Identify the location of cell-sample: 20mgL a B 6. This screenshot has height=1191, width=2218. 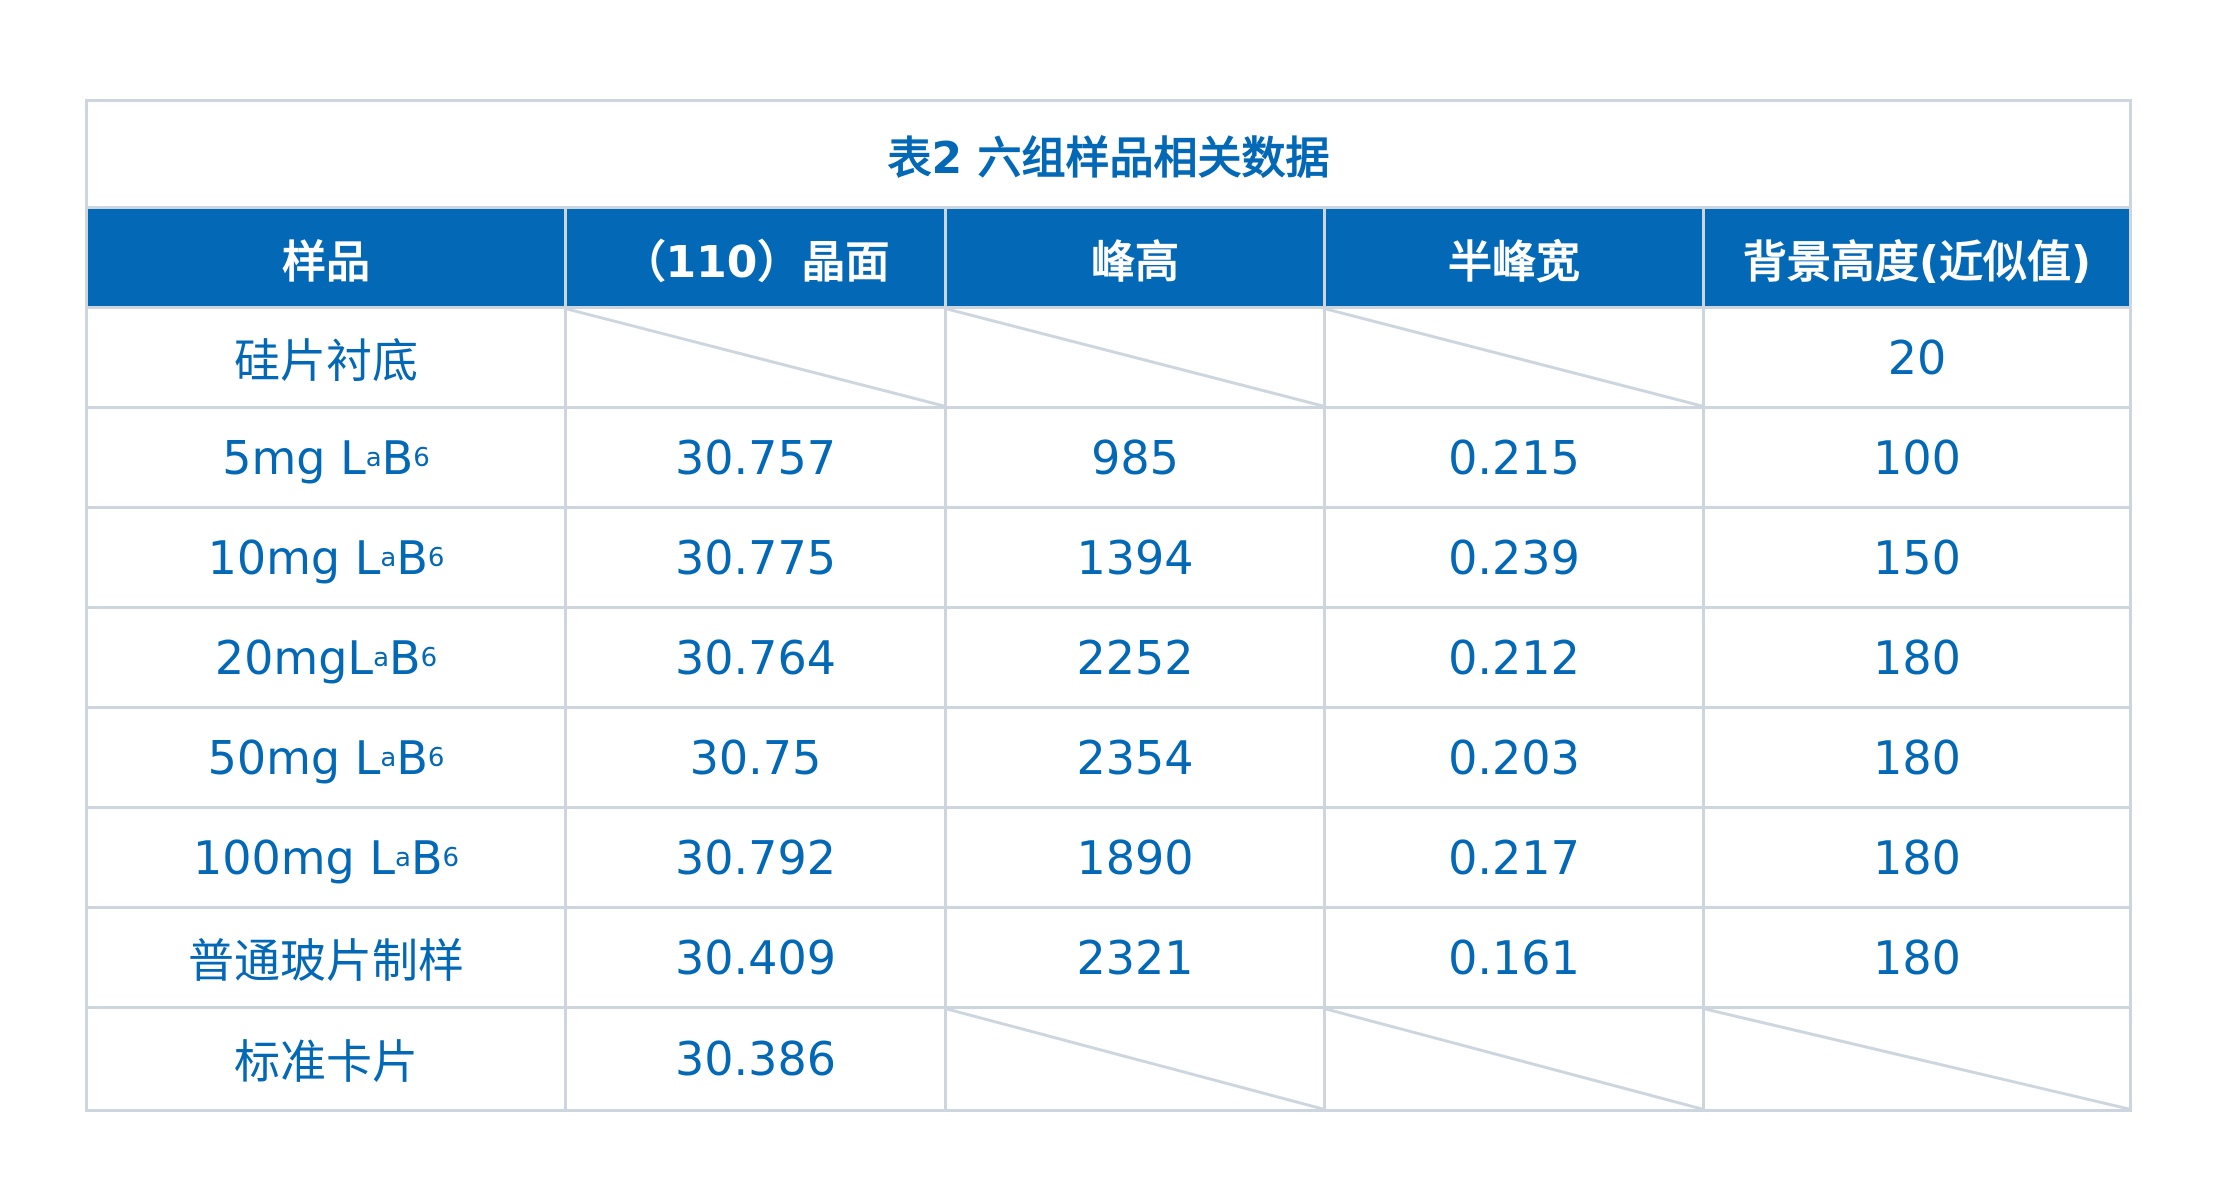
(327, 657).